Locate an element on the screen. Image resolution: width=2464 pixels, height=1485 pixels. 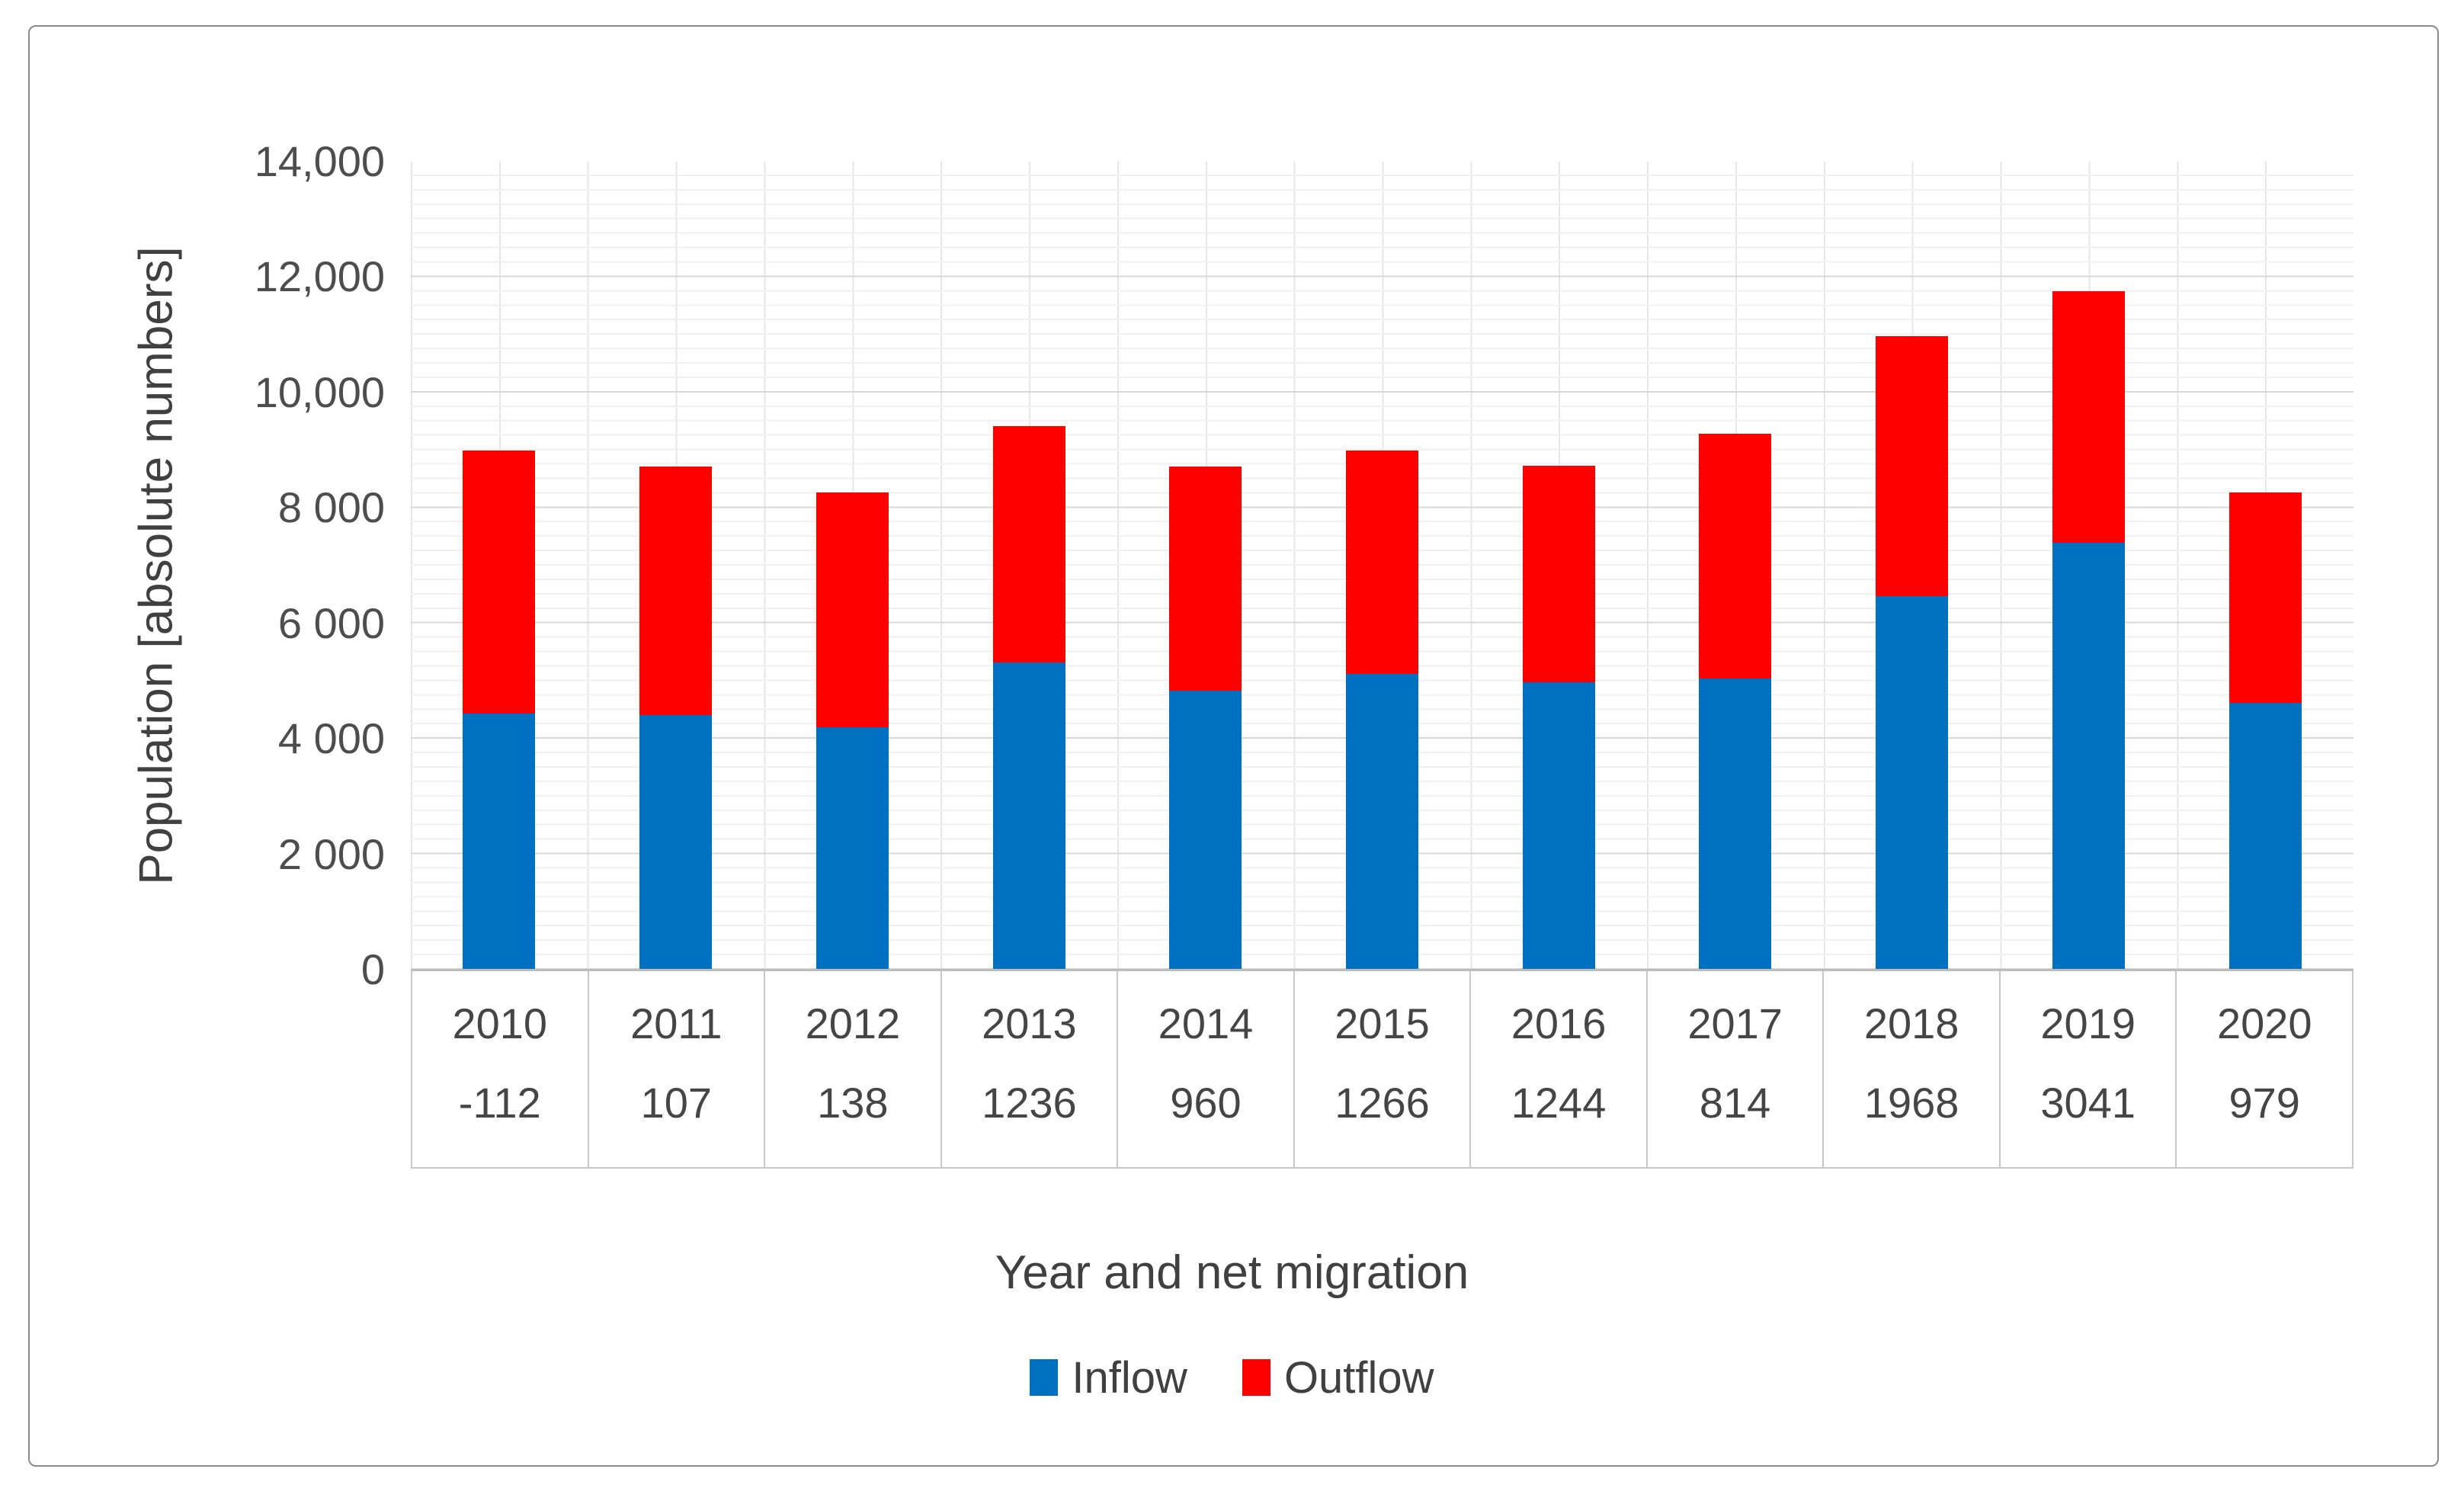
bar-inflow-2016 is located at coordinates (1558, 826).